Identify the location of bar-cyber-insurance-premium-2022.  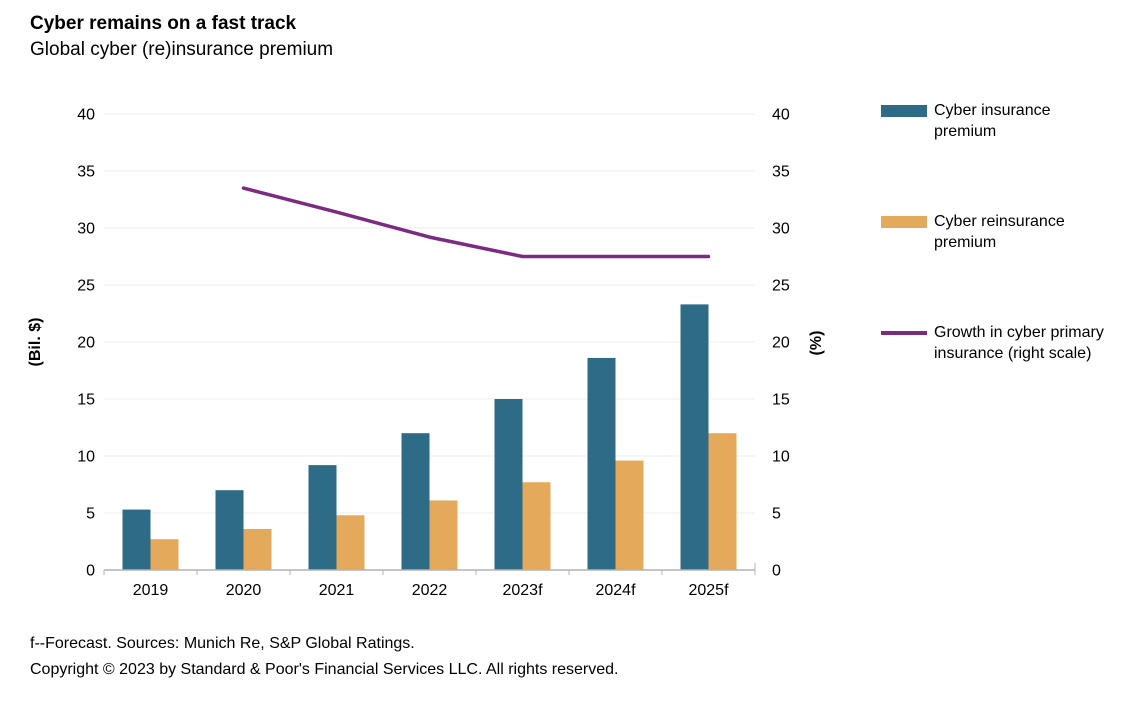
(415, 501).